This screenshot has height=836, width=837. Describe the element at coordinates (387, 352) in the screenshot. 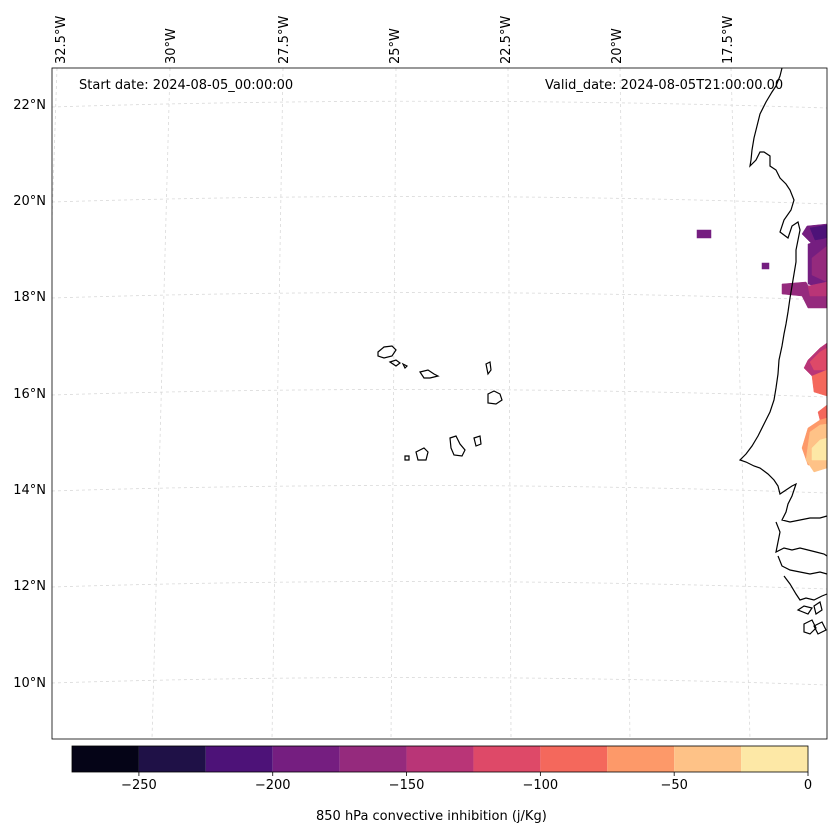

I see `island-santo-antao` at that location.